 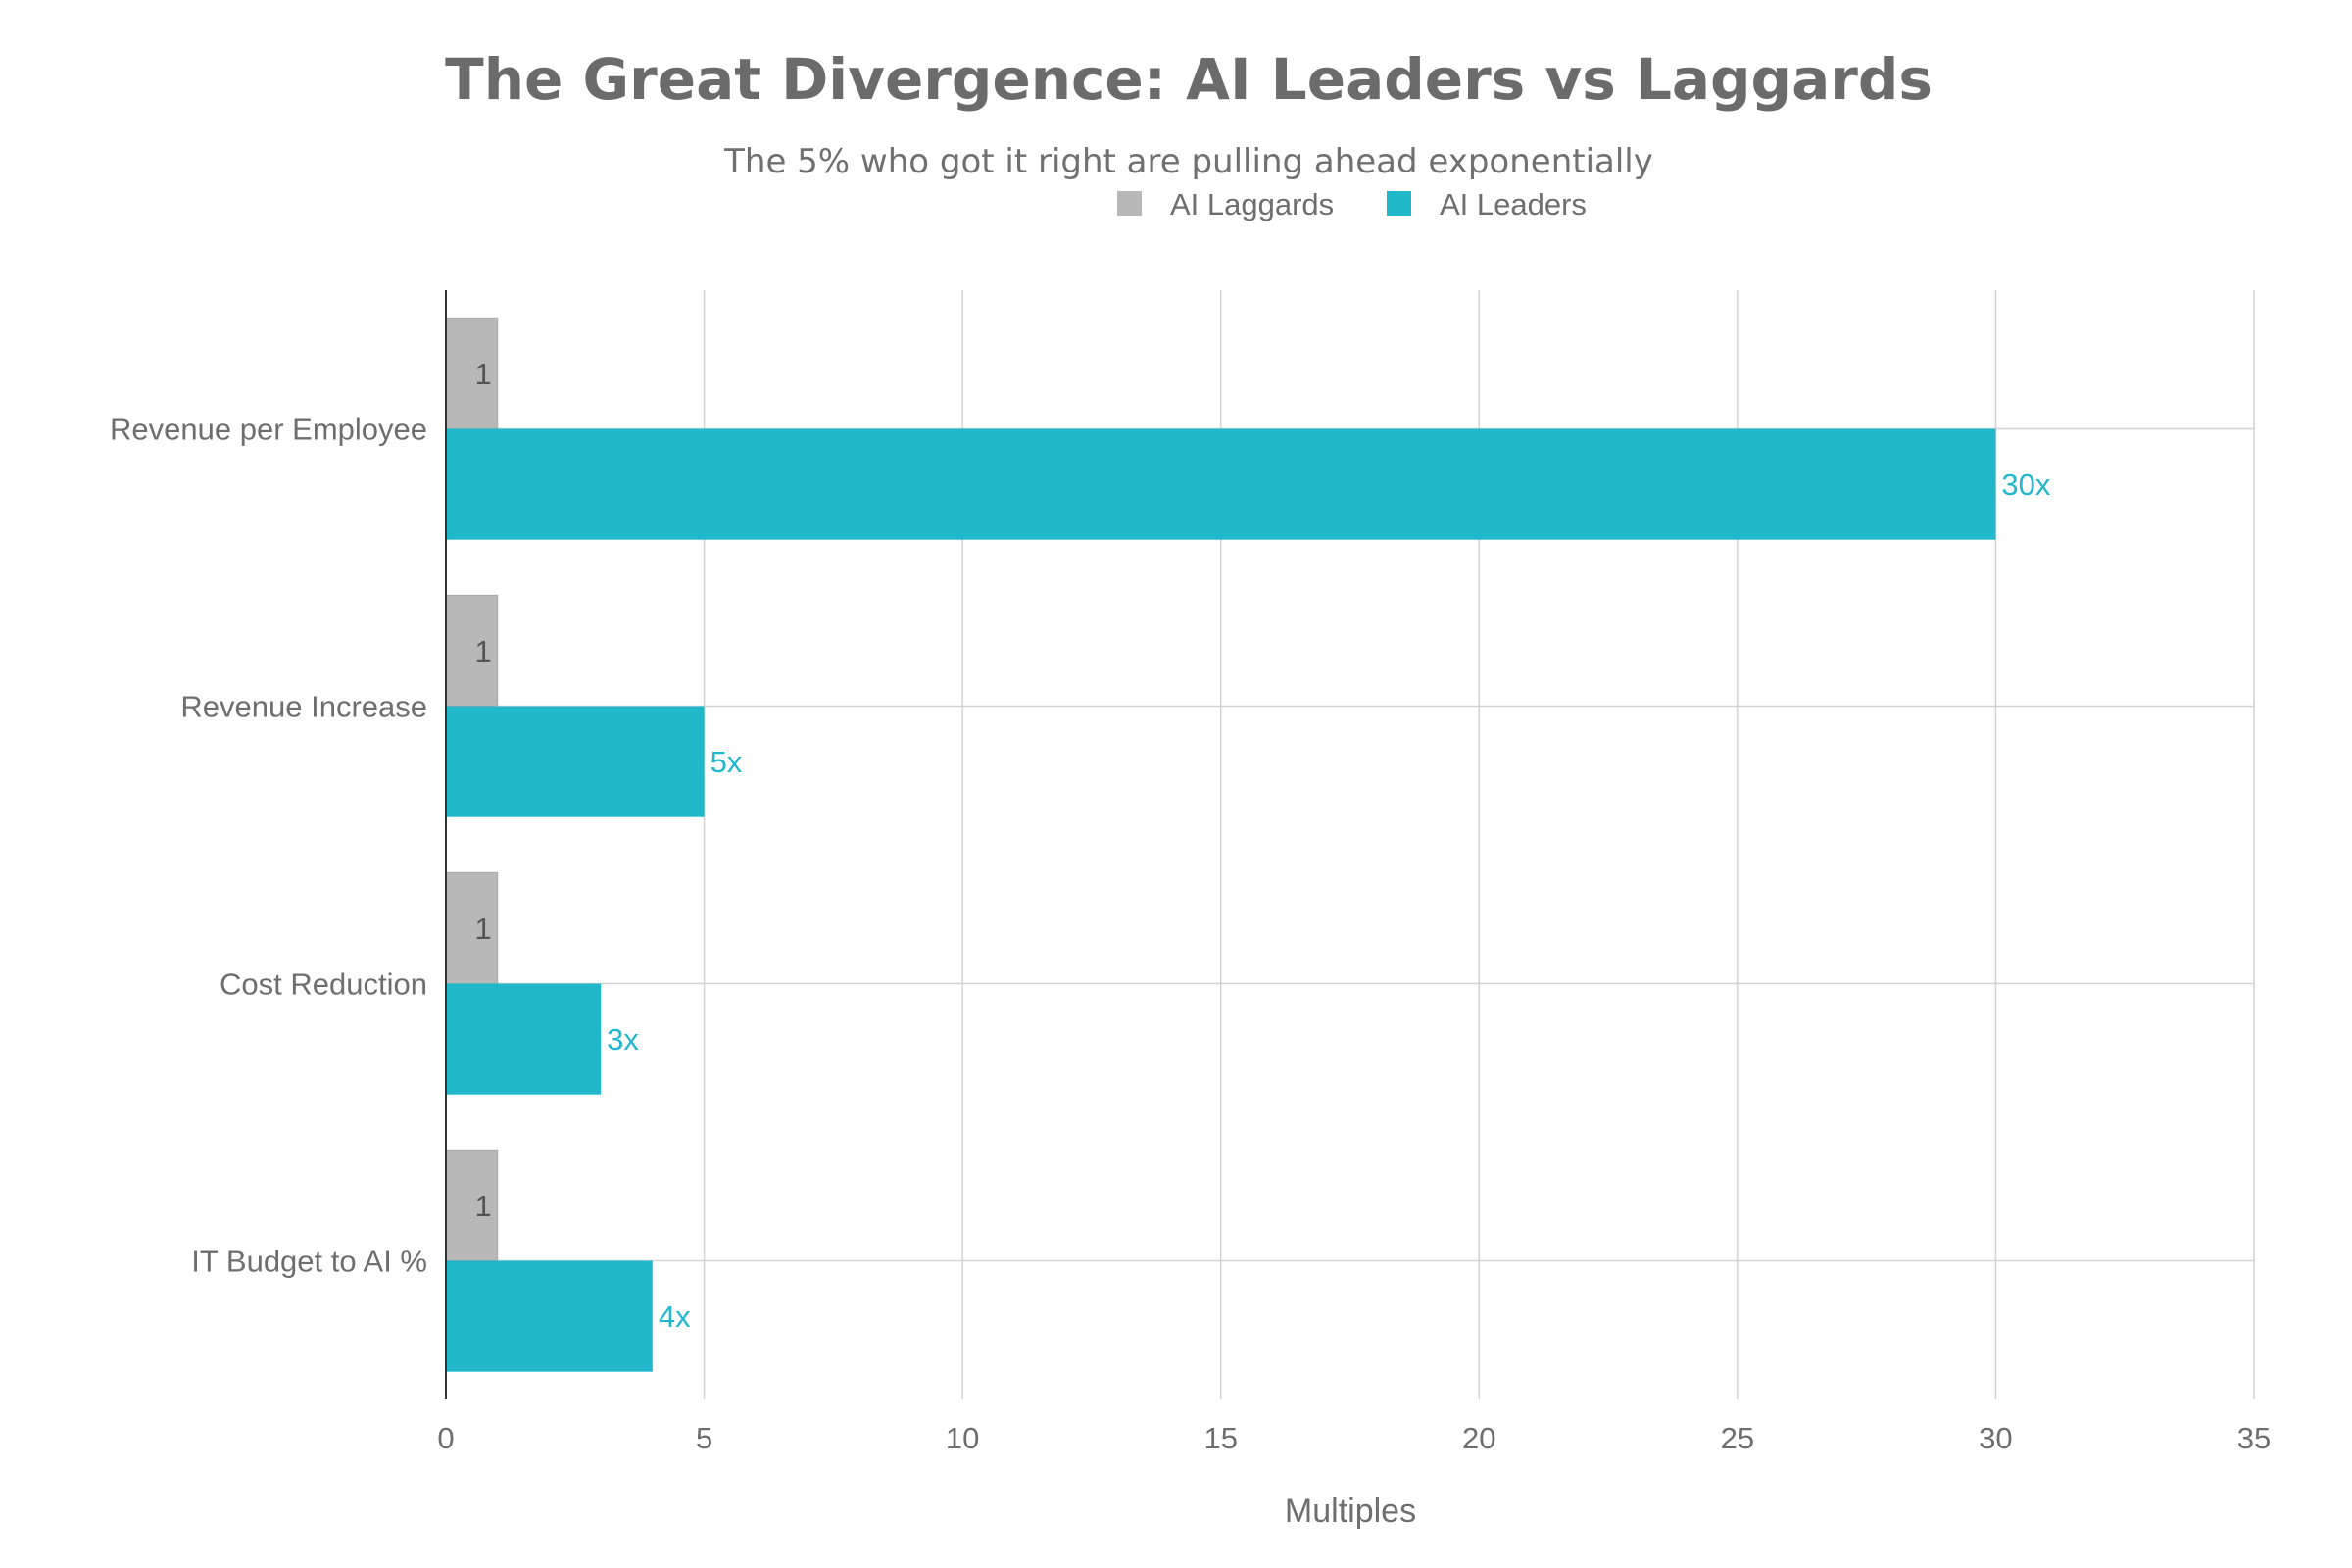 What do you see at coordinates (323, 984) in the screenshot?
I see `y-tick-label: Cost Reduction` at bounding box center [323, 984].